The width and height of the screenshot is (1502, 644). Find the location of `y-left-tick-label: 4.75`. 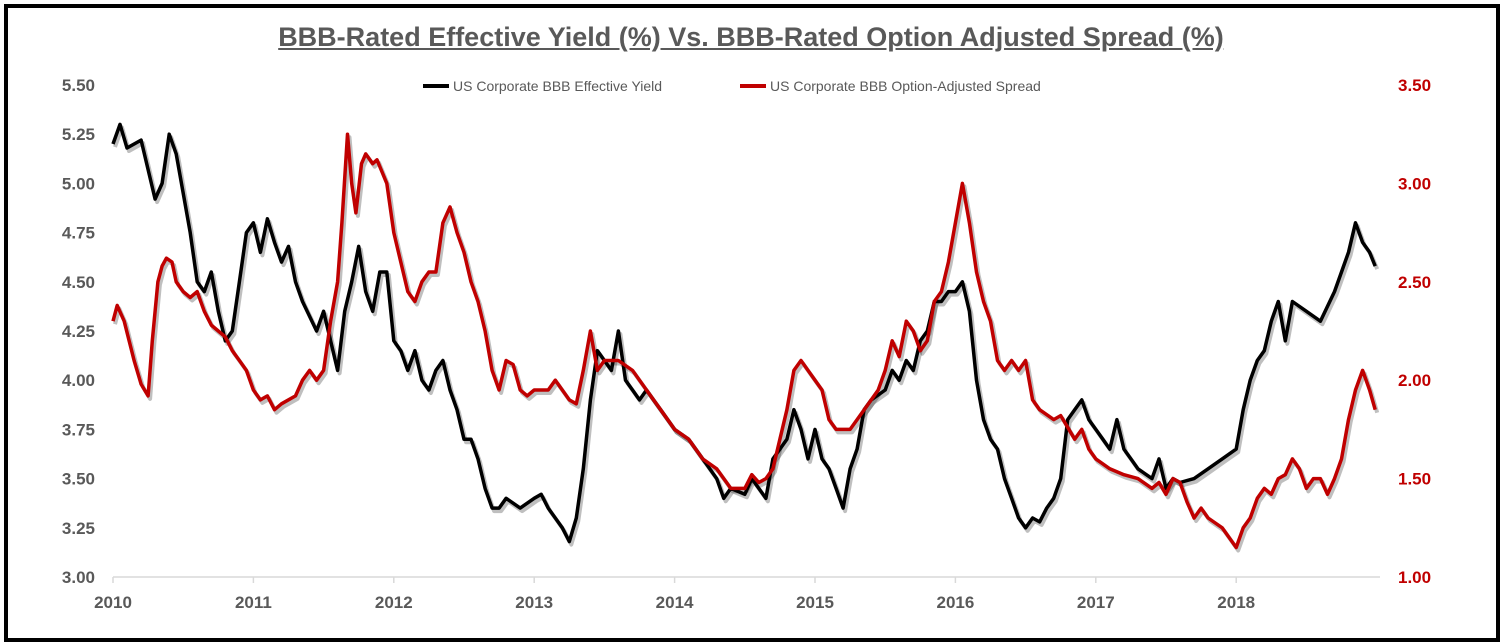

y-left-tick-label: 4.75 is located at coordinates (78, 233).